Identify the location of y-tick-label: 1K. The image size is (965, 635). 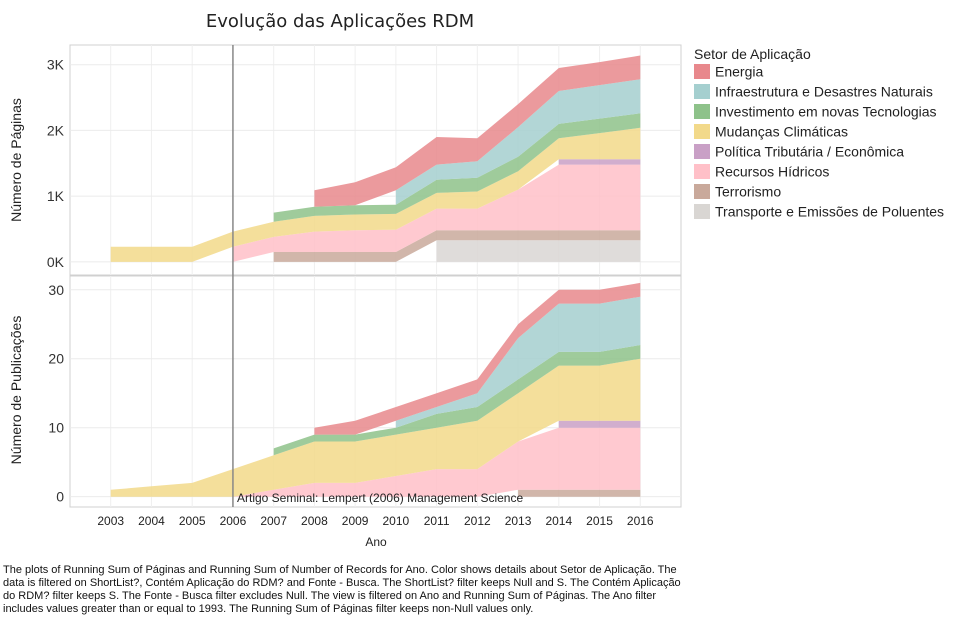
(56, 196).